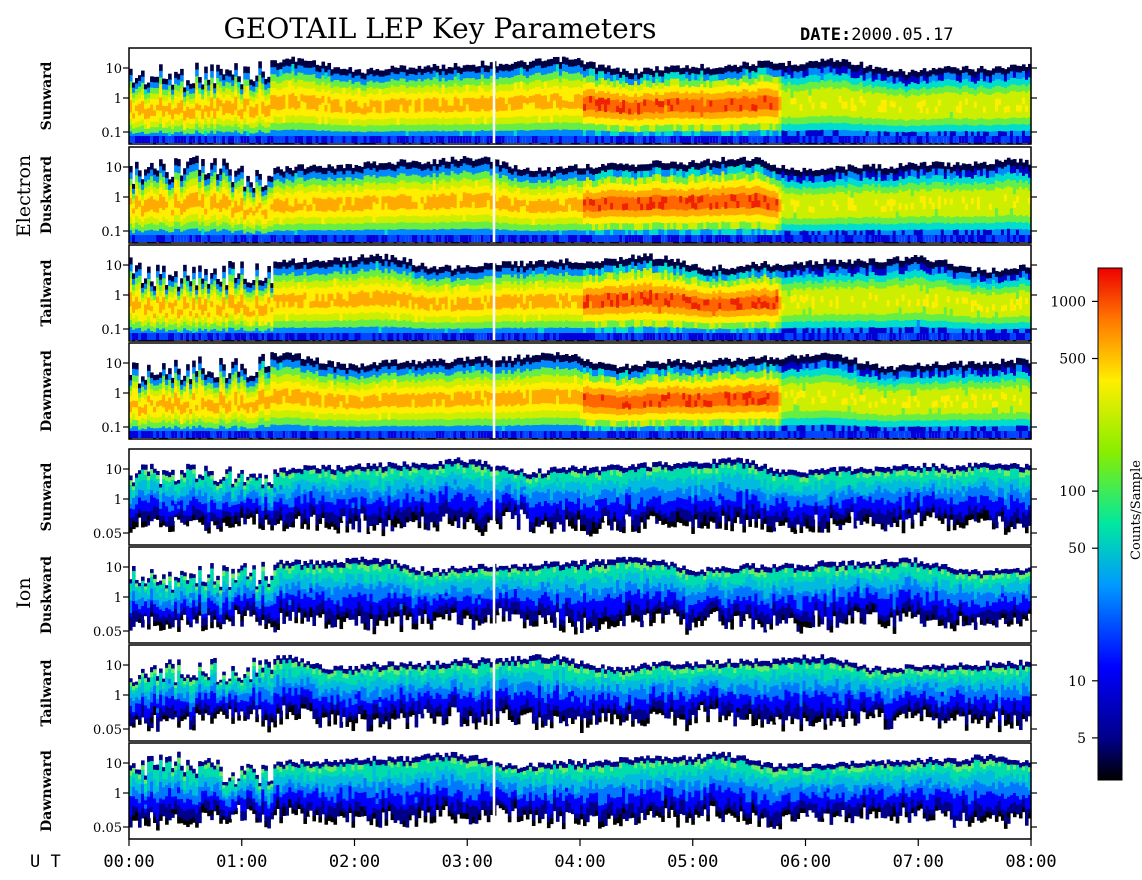  What do you see at coordinates (47, 95) in the screenshot?
I see `panel-direction-label: Sunward` at bounding box center [47, 95].